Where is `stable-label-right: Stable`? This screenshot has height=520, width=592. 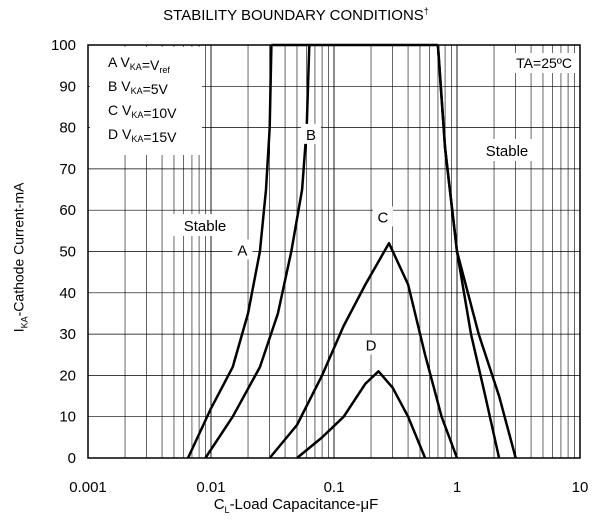 stable-label-right: Stable is located at coordinates (507, 151).